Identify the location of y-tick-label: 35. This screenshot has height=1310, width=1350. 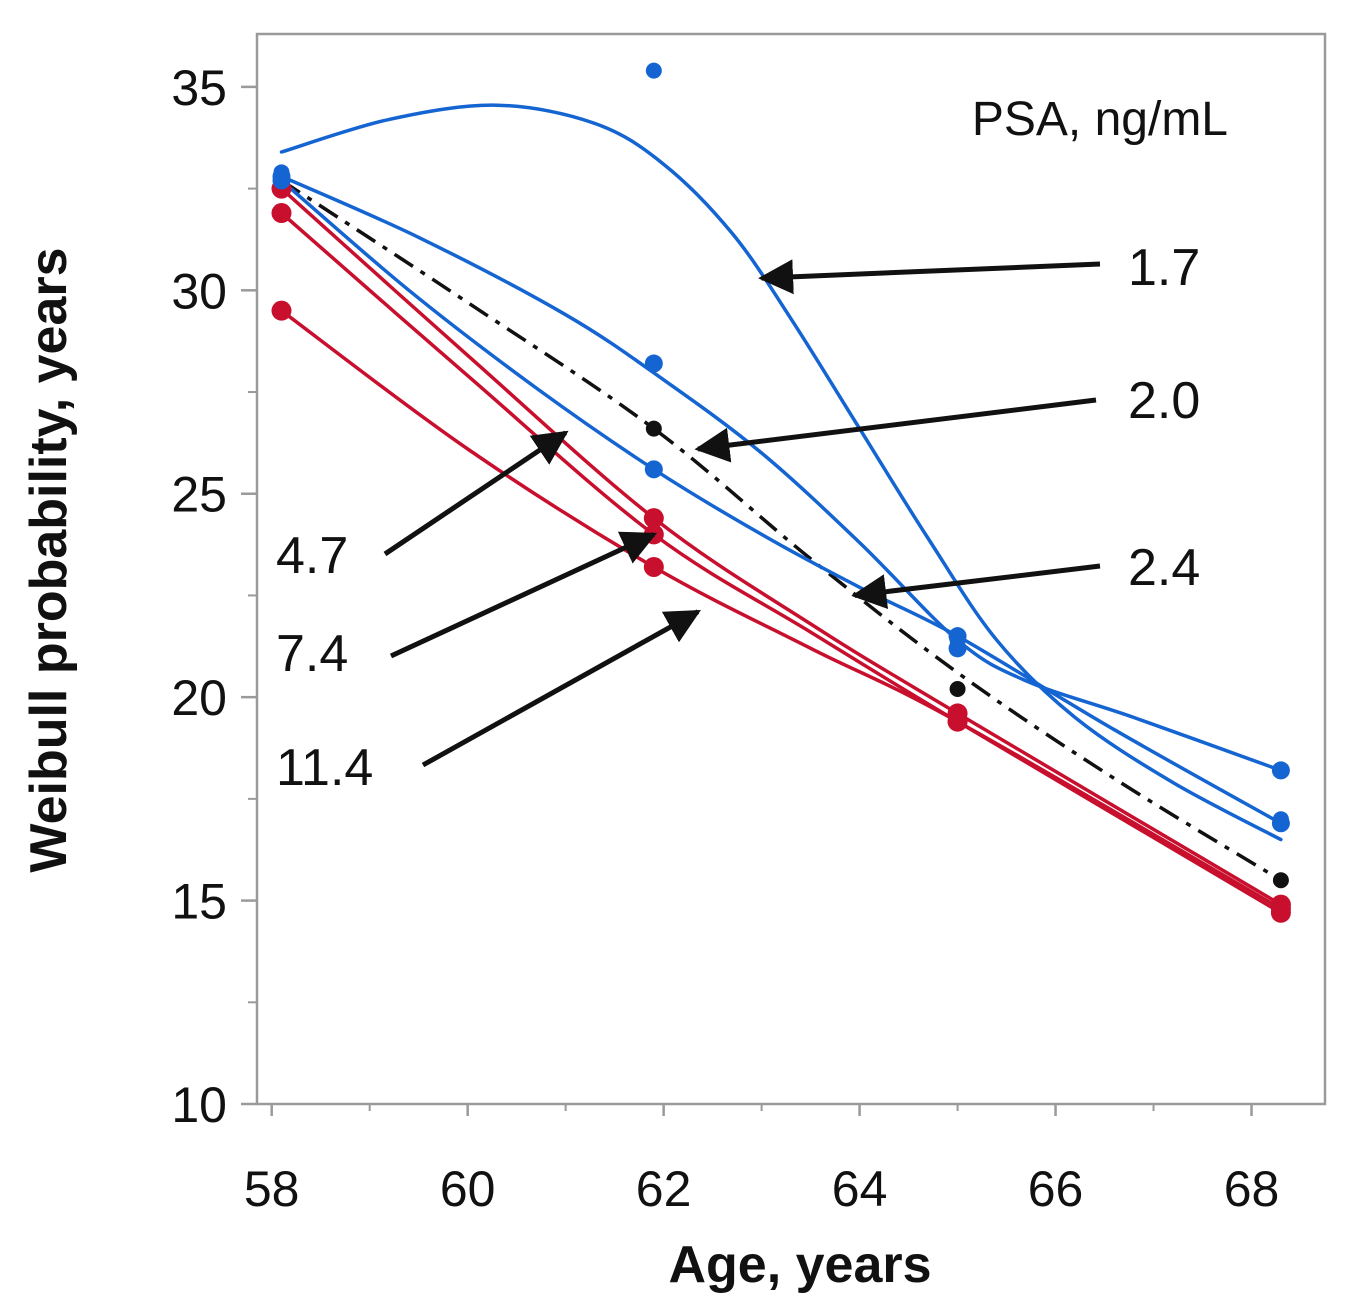
(199, 88).